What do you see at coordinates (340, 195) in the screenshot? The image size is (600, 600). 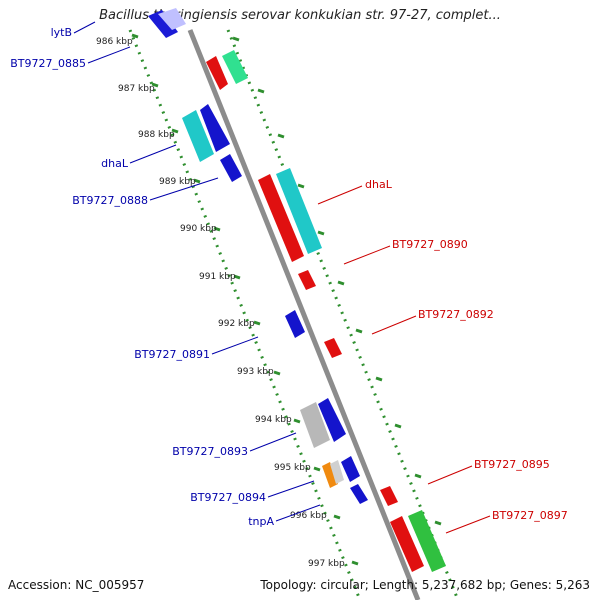 I see `leader-dhaL-forward` at bounding box center [340, 195].